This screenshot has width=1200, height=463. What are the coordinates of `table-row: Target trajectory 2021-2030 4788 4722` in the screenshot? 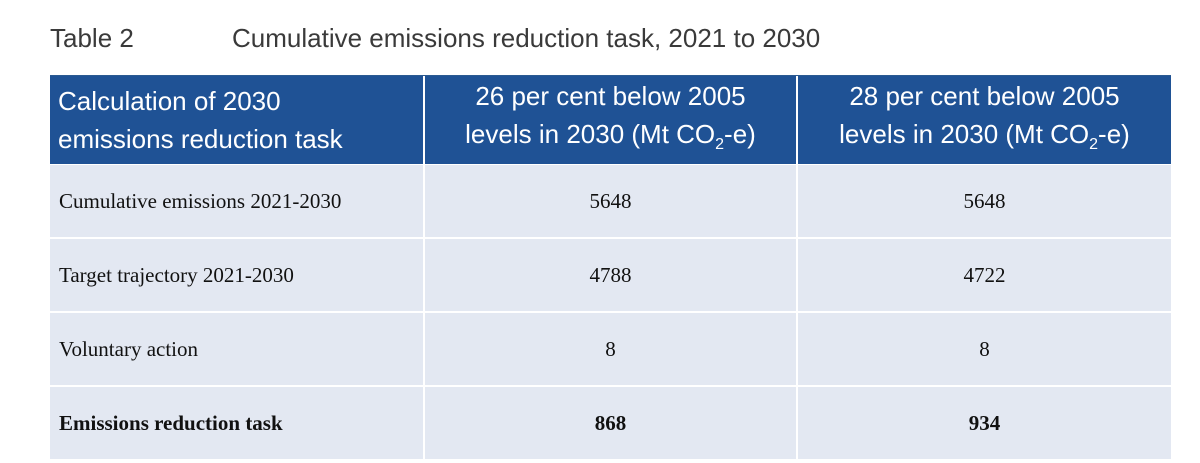 It's located at (610, 276).